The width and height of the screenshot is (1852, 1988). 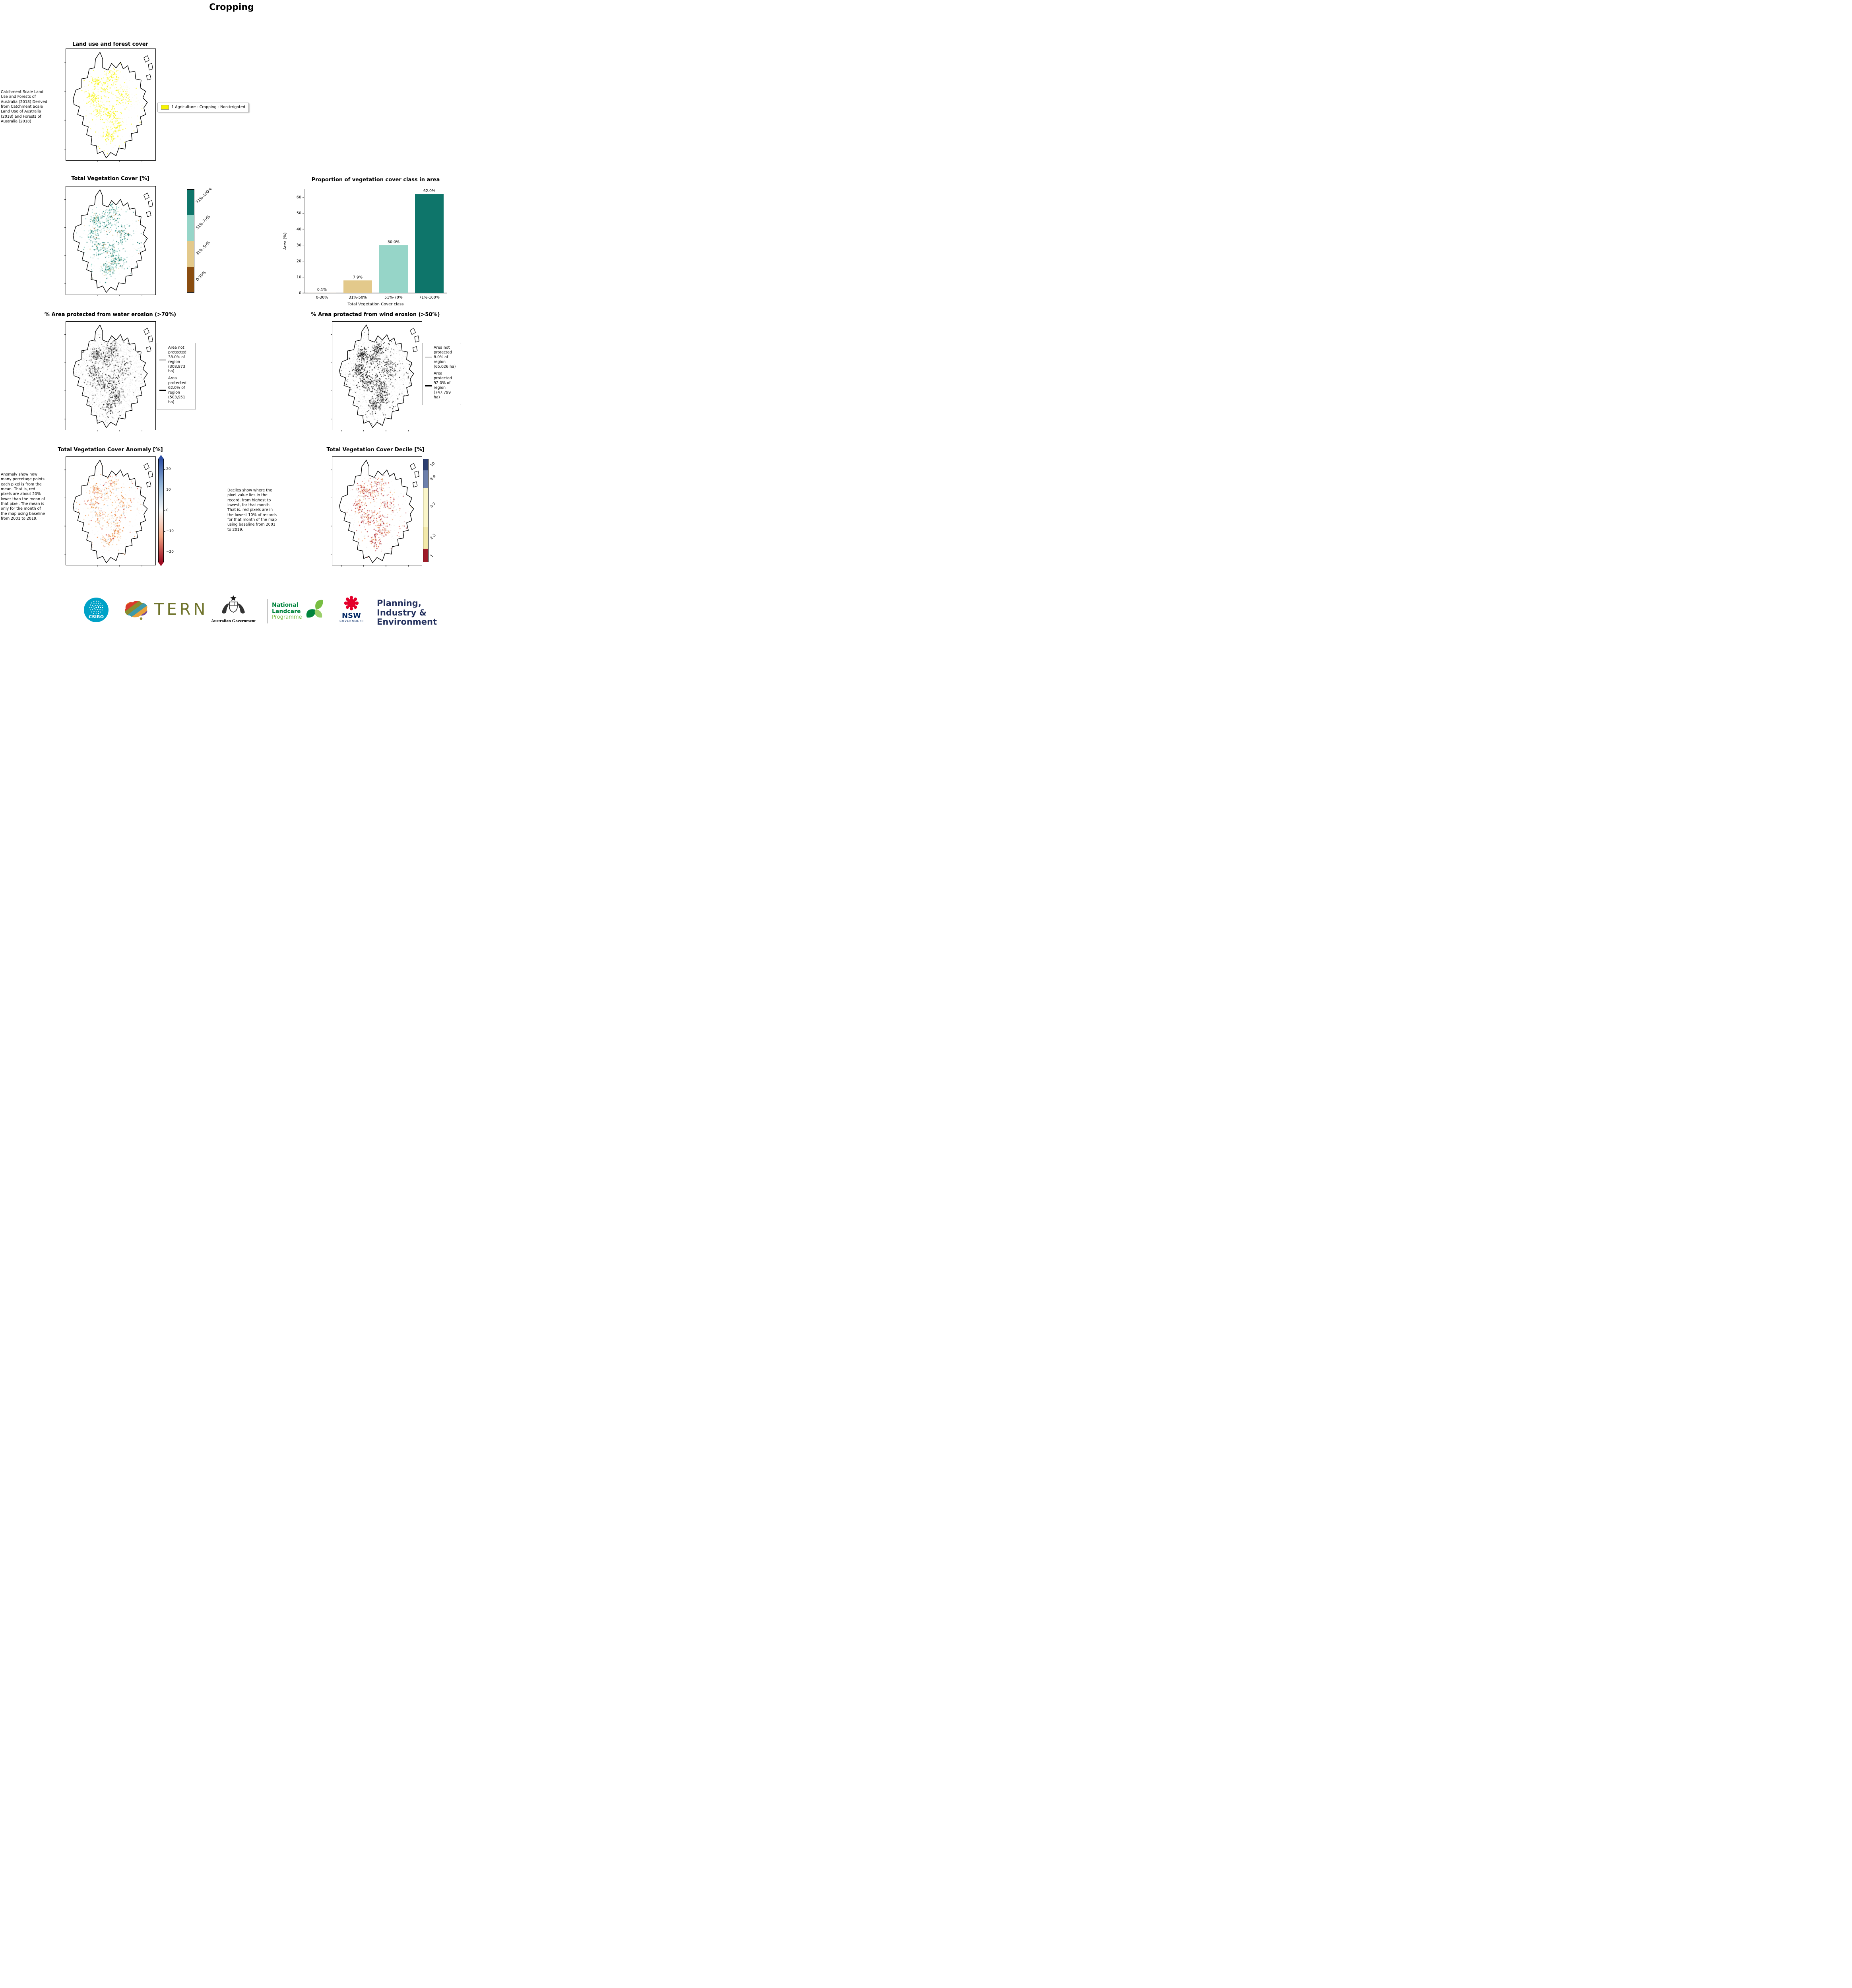 What do you see at coordinates (352, 621) in the screenshot?
I see `nsw-government-label: GOVERNMENT` at bounding box center [352, 621].